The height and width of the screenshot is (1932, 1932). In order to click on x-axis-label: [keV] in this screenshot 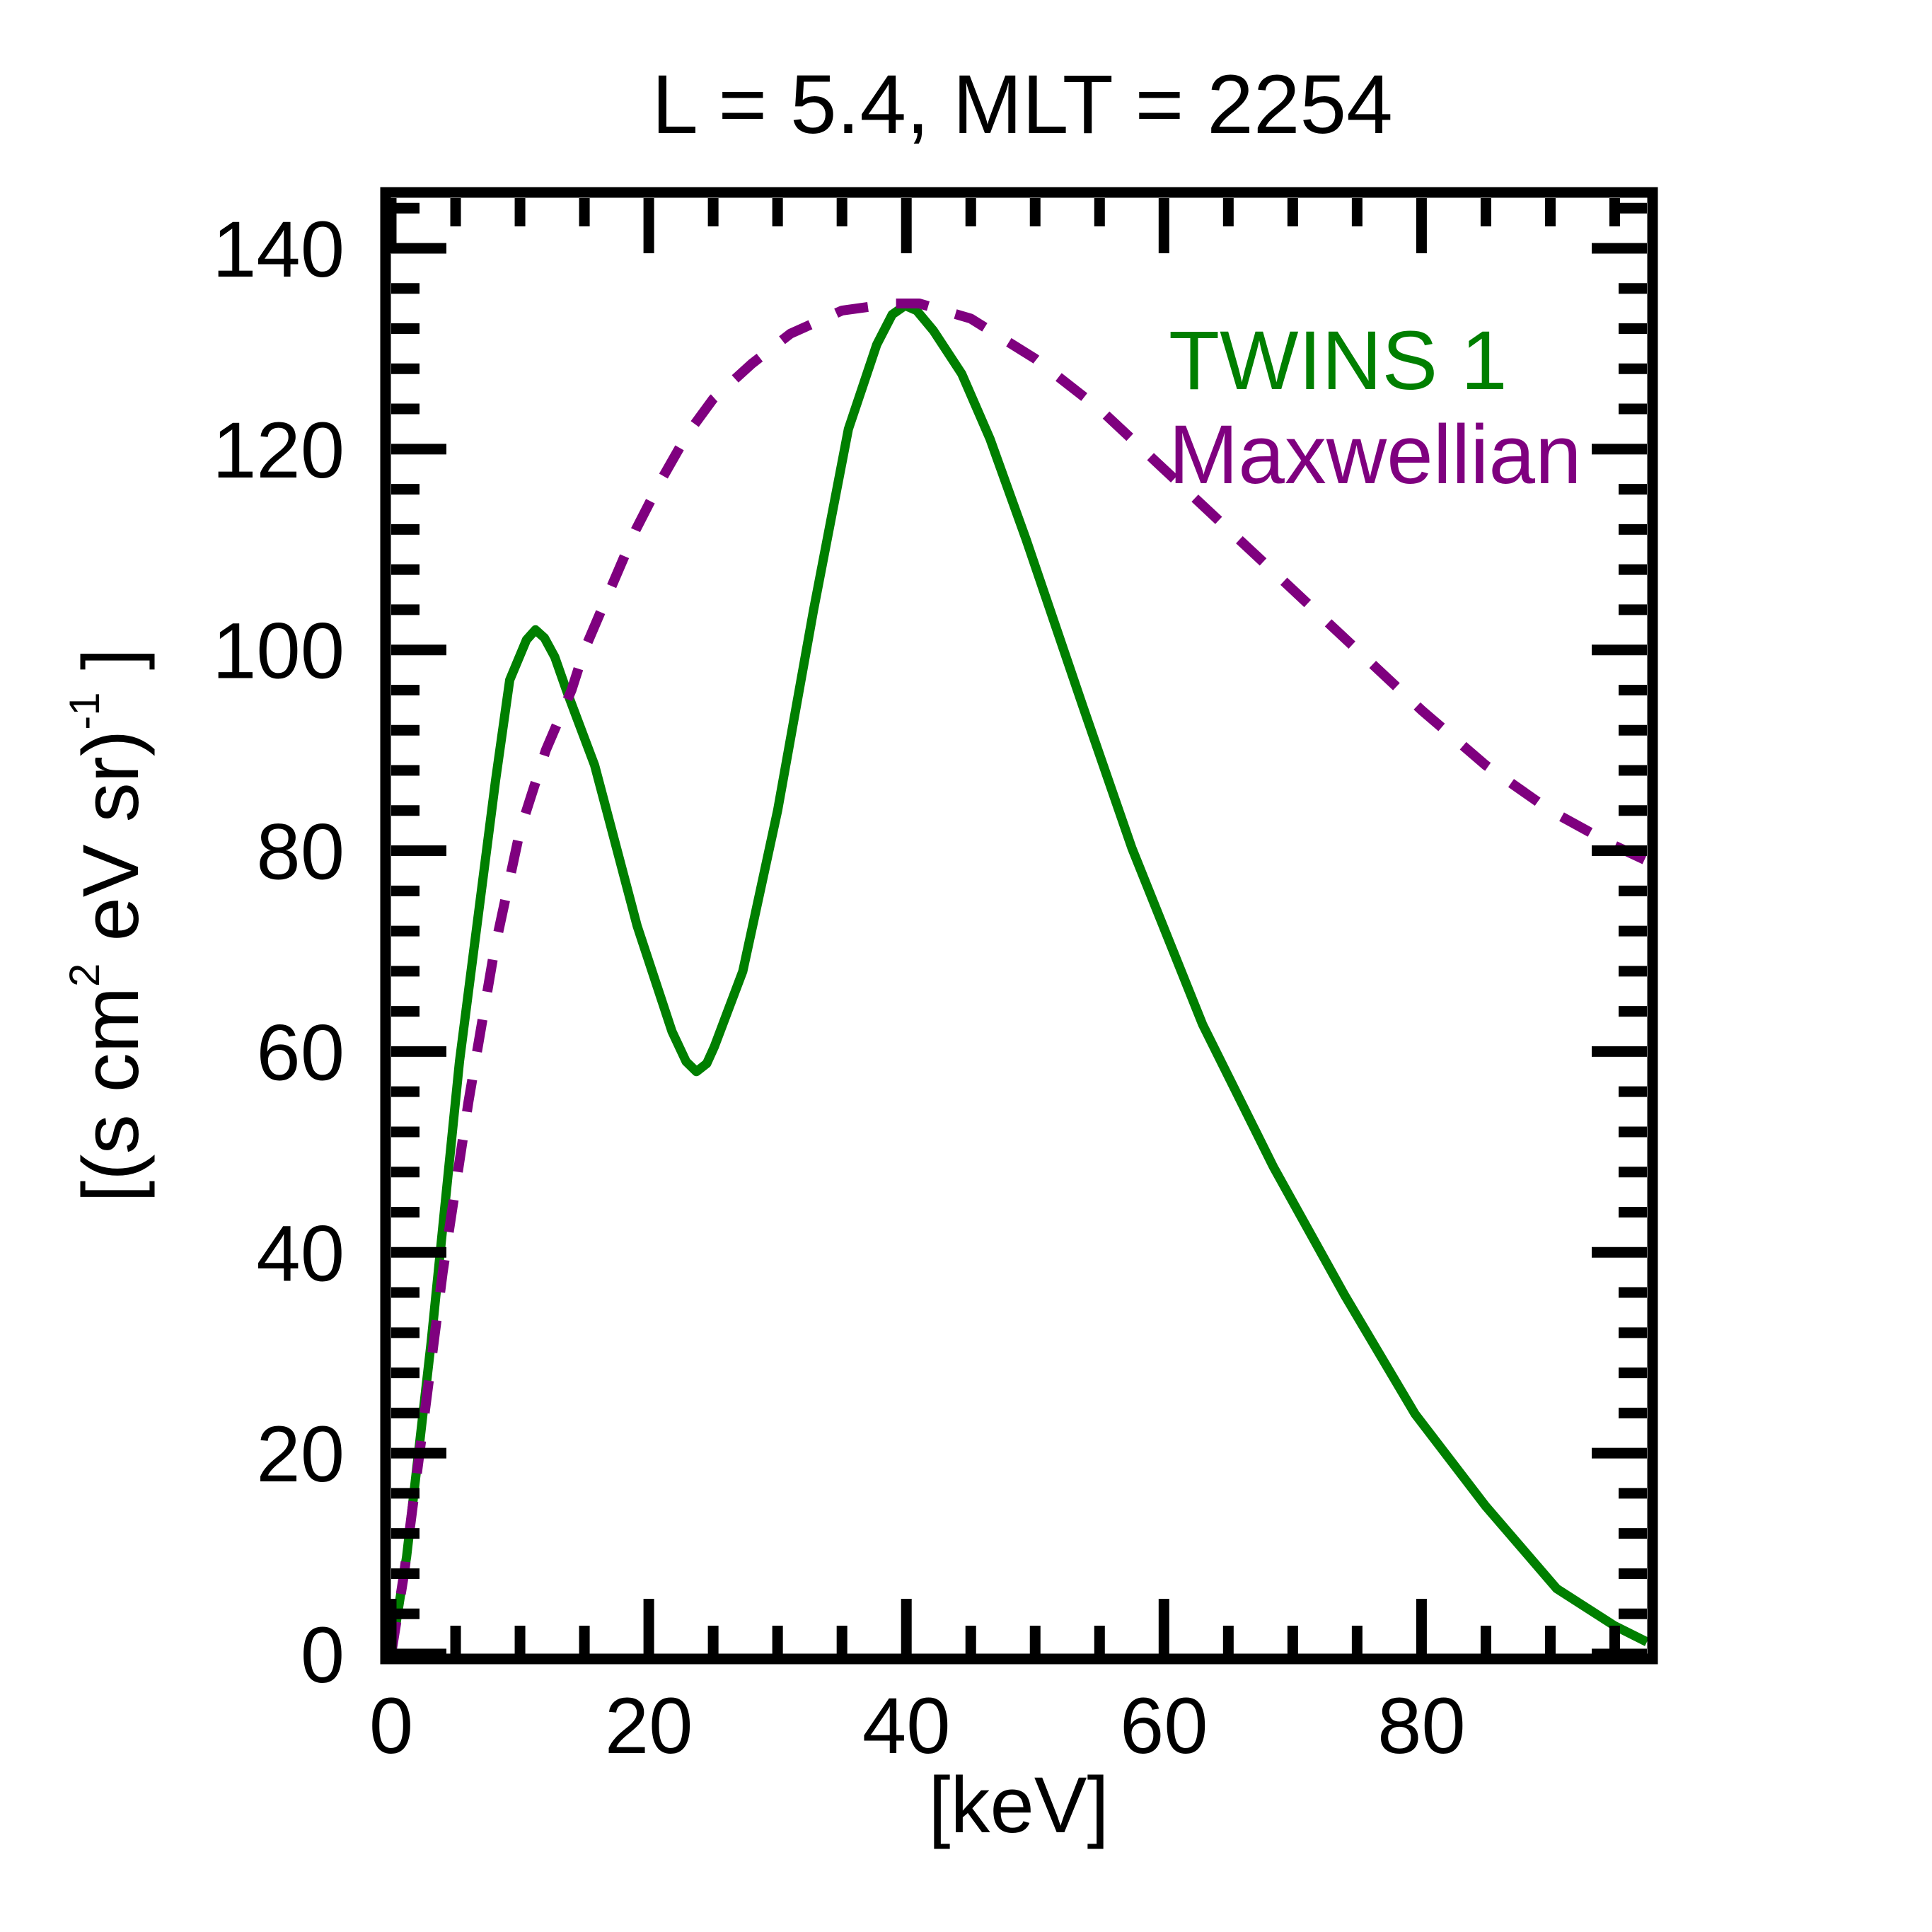, I will do `click(1018, 1805)`.